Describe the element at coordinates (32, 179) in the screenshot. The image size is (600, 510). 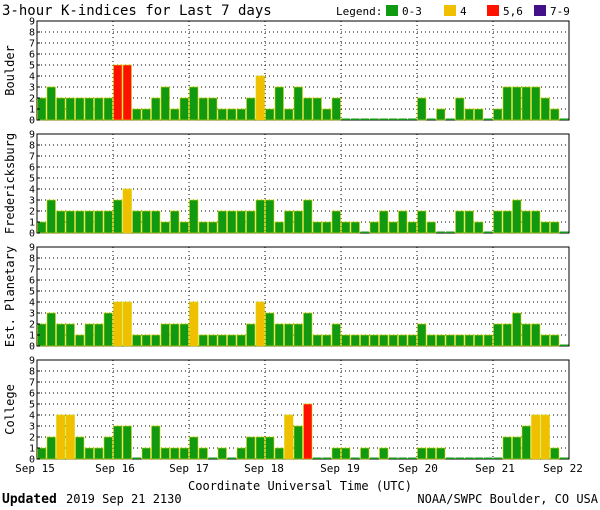
I see `y-tick-label: 5` at that location.